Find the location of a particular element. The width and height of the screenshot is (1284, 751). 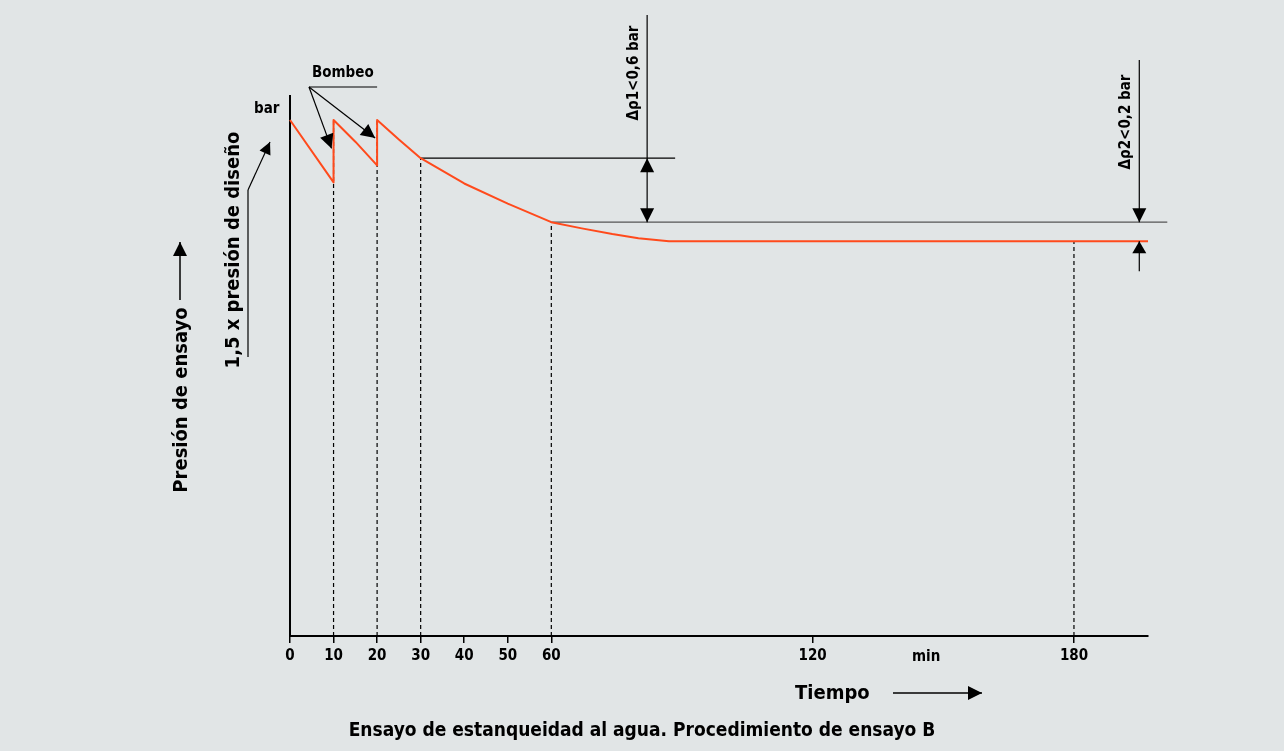

x-tick-label: 180 is located at coordinates (1074, 654).